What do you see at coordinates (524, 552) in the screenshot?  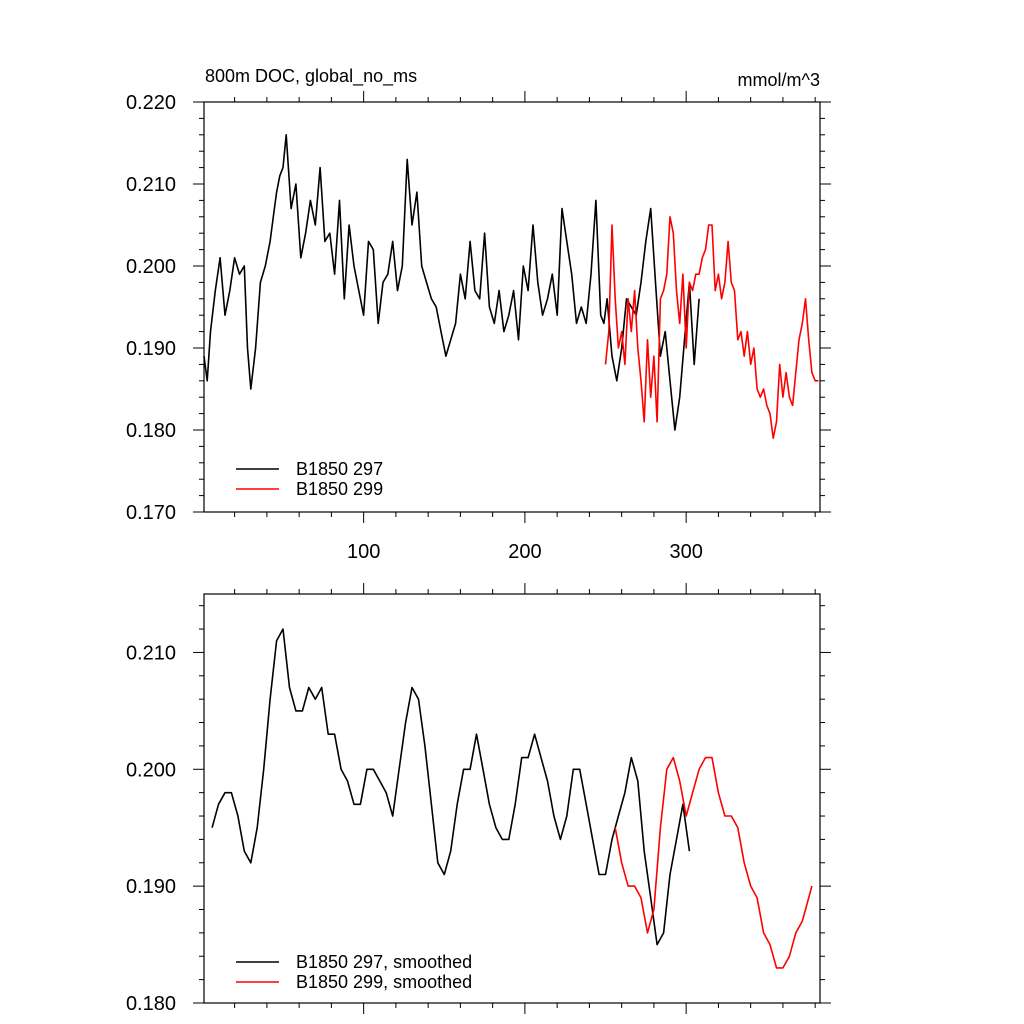 I see `x-tick-label: 200` at bounding box center [524, 552].